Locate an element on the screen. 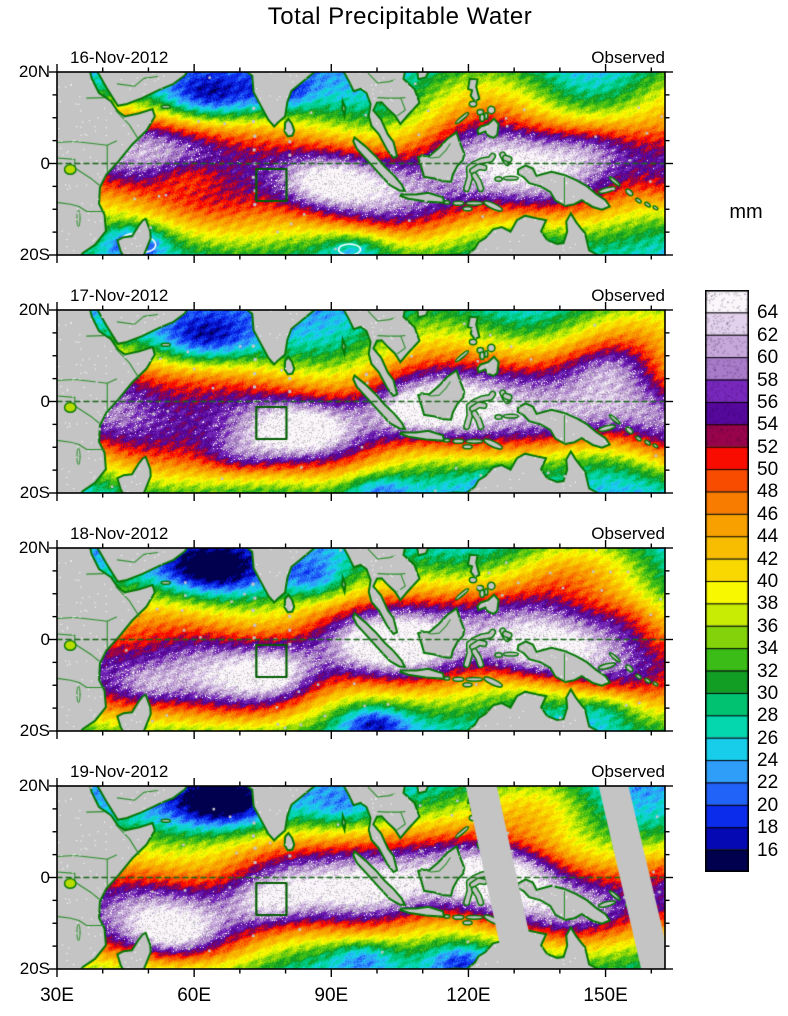  colorbar-tick-label: 30 is located at coordinates (768, 693).